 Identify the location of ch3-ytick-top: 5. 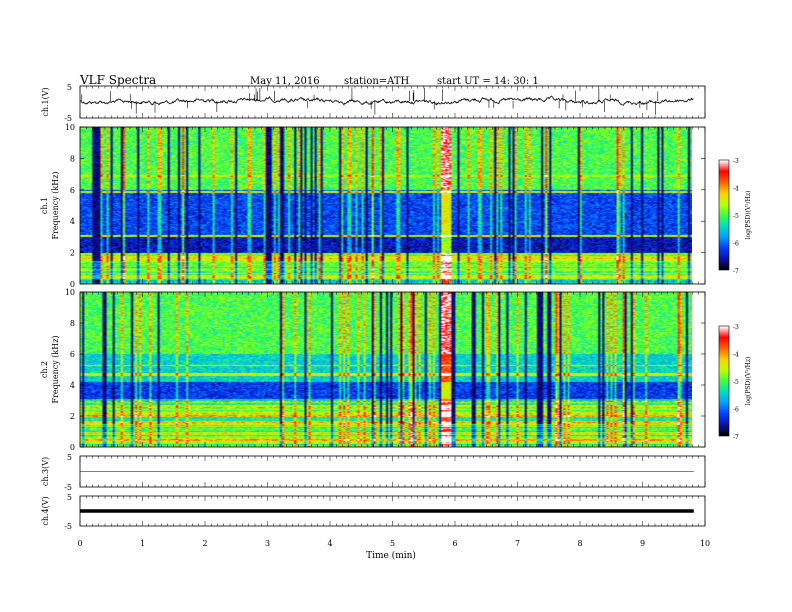
(69, 457).